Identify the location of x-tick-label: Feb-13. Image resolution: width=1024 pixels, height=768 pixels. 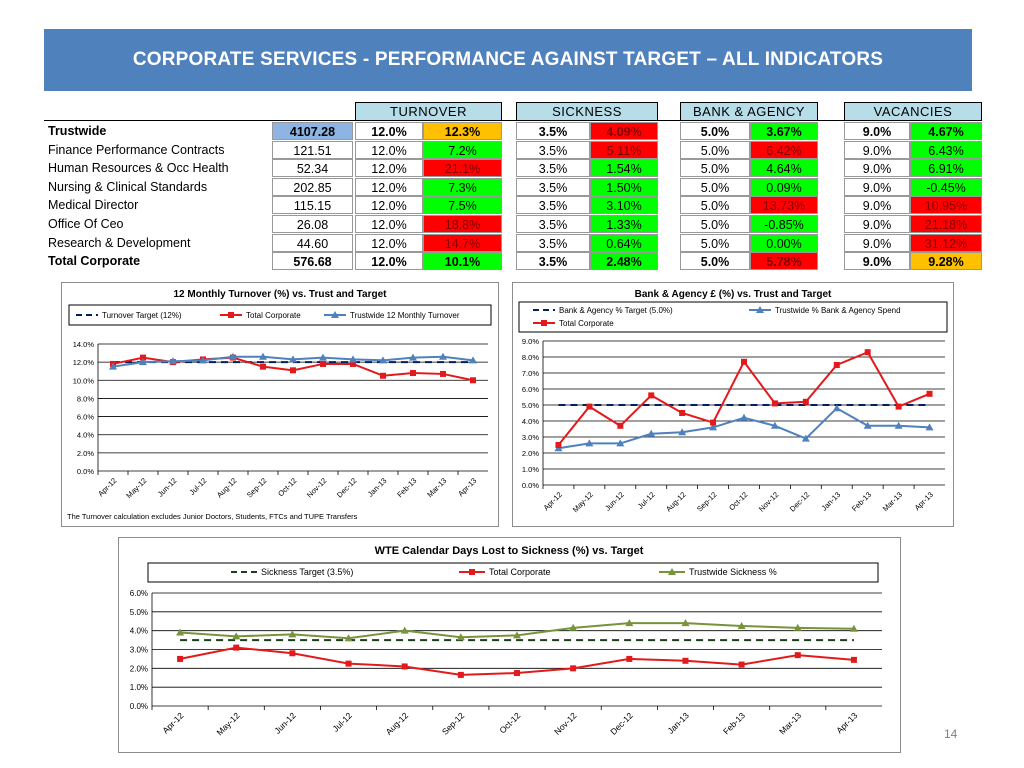
(734, 723).